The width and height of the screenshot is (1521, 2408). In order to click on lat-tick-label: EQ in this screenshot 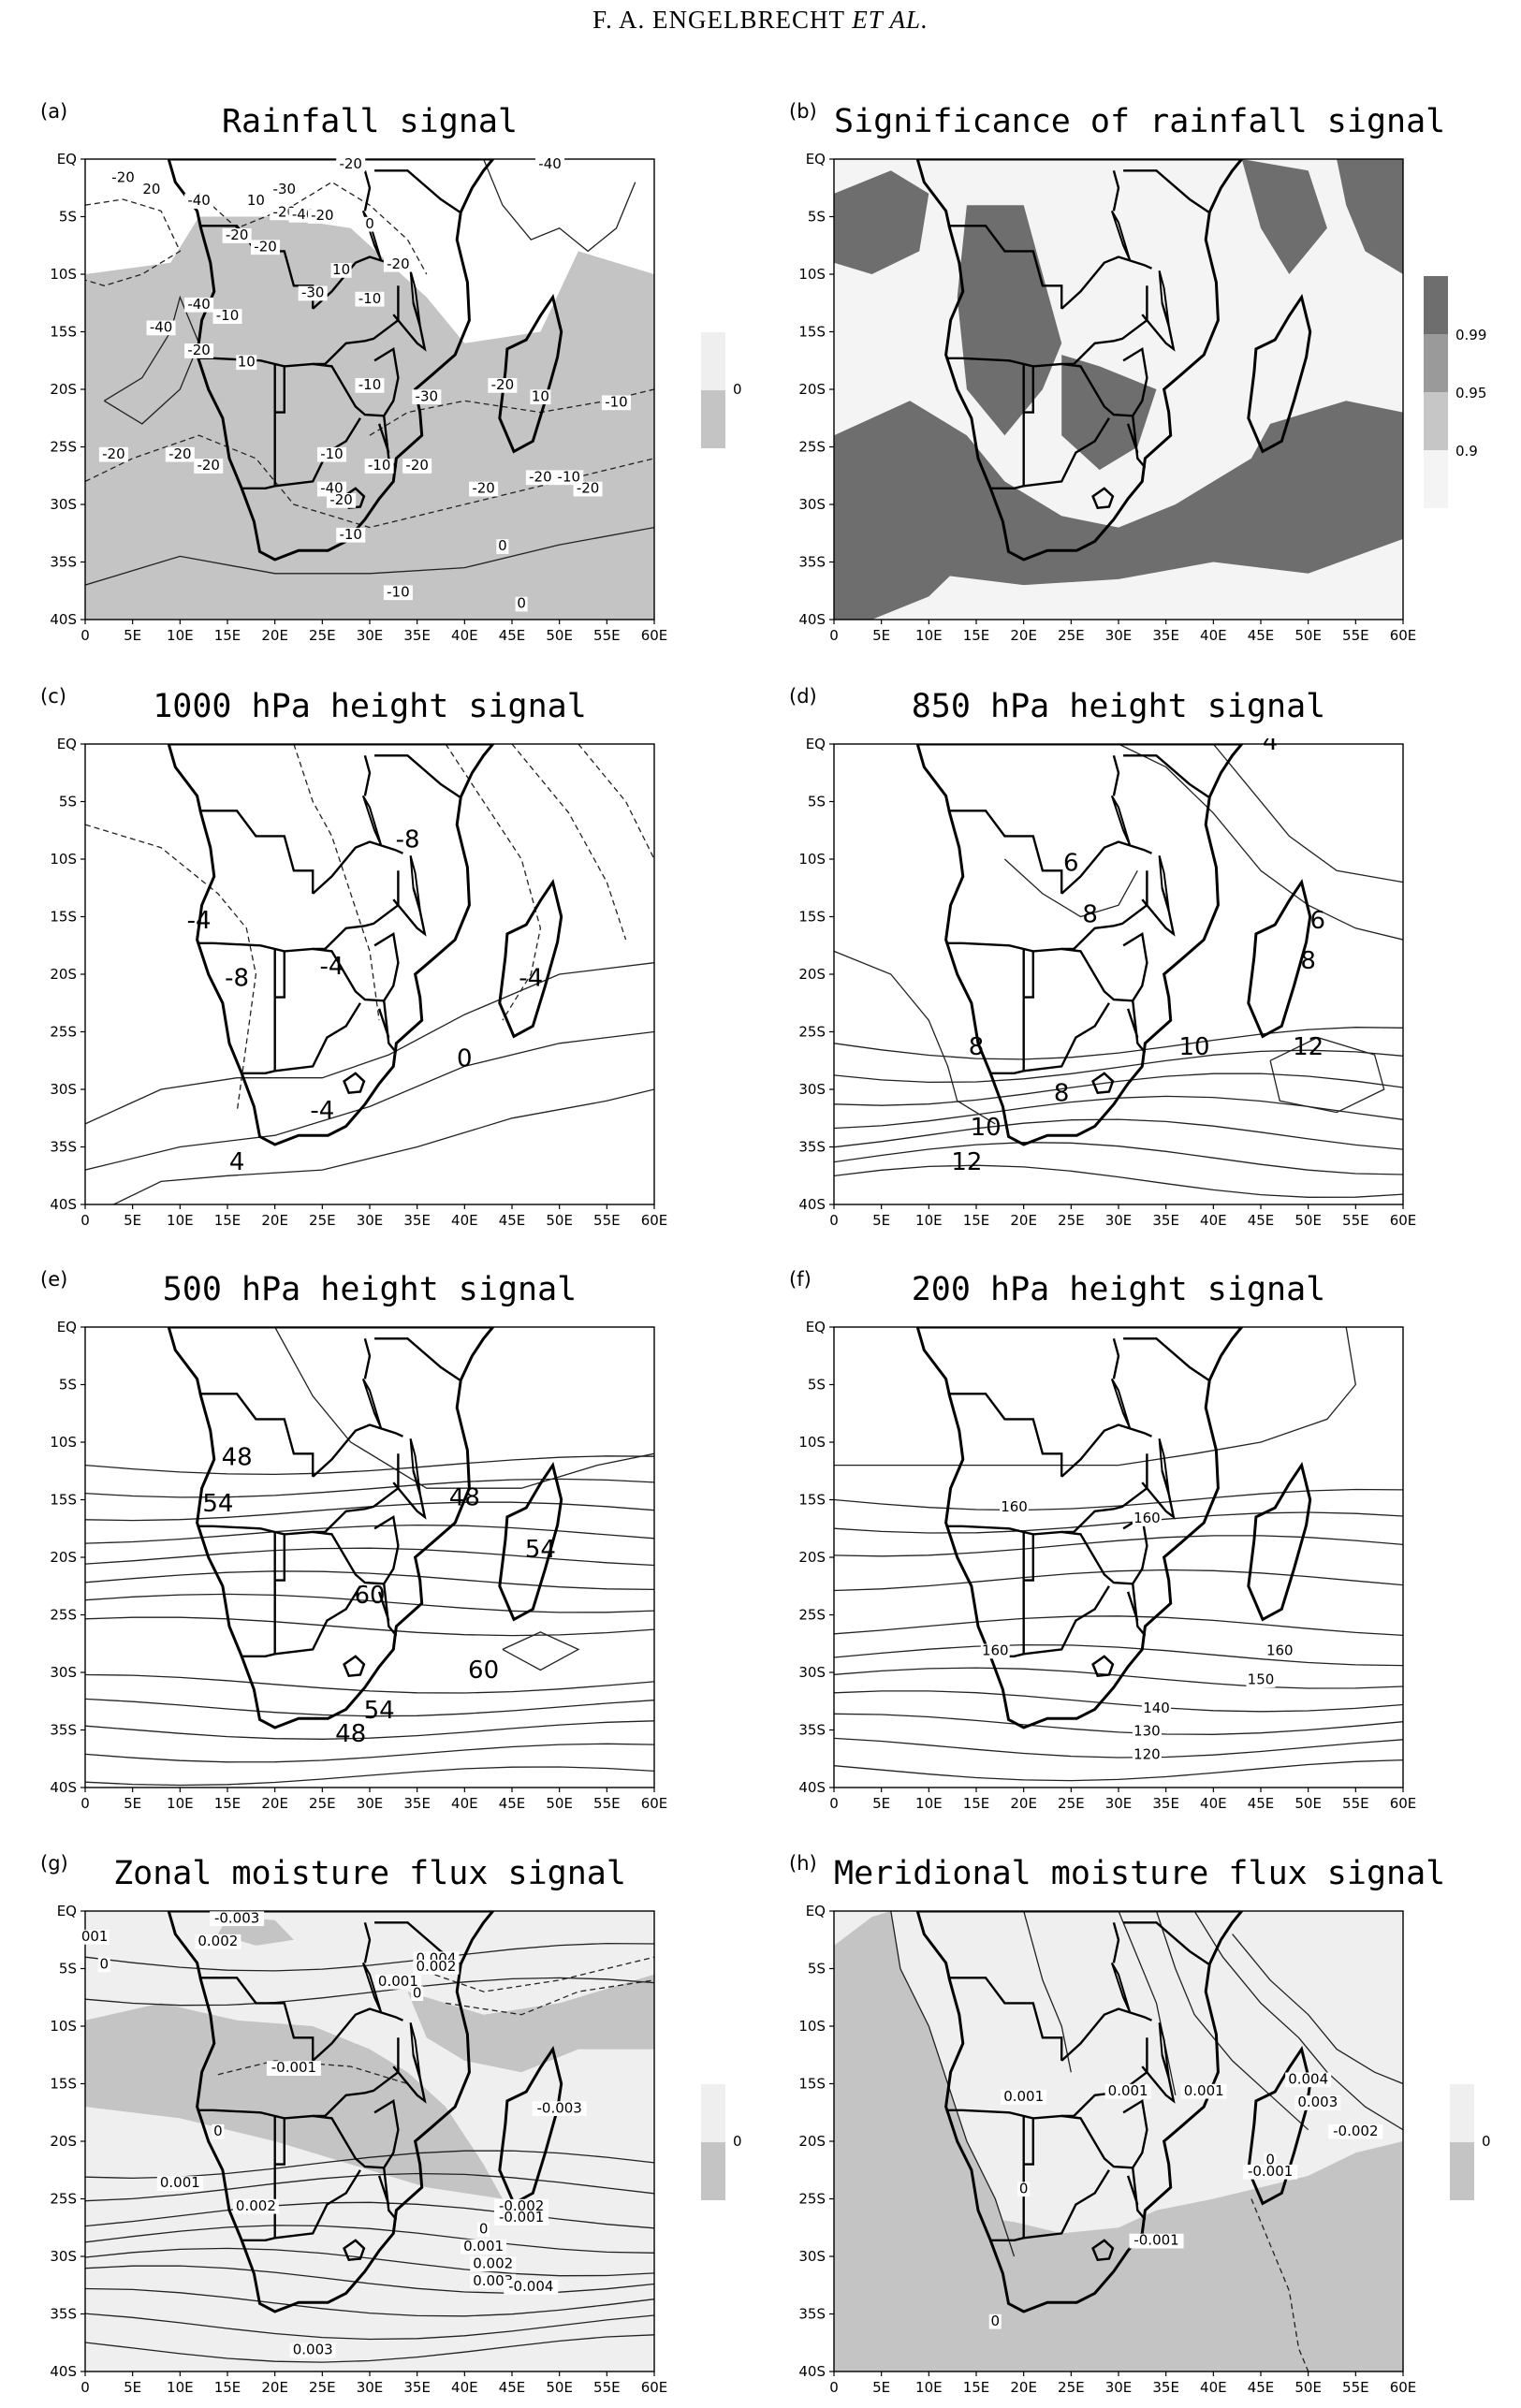, I will do `click(67, 1912)`.